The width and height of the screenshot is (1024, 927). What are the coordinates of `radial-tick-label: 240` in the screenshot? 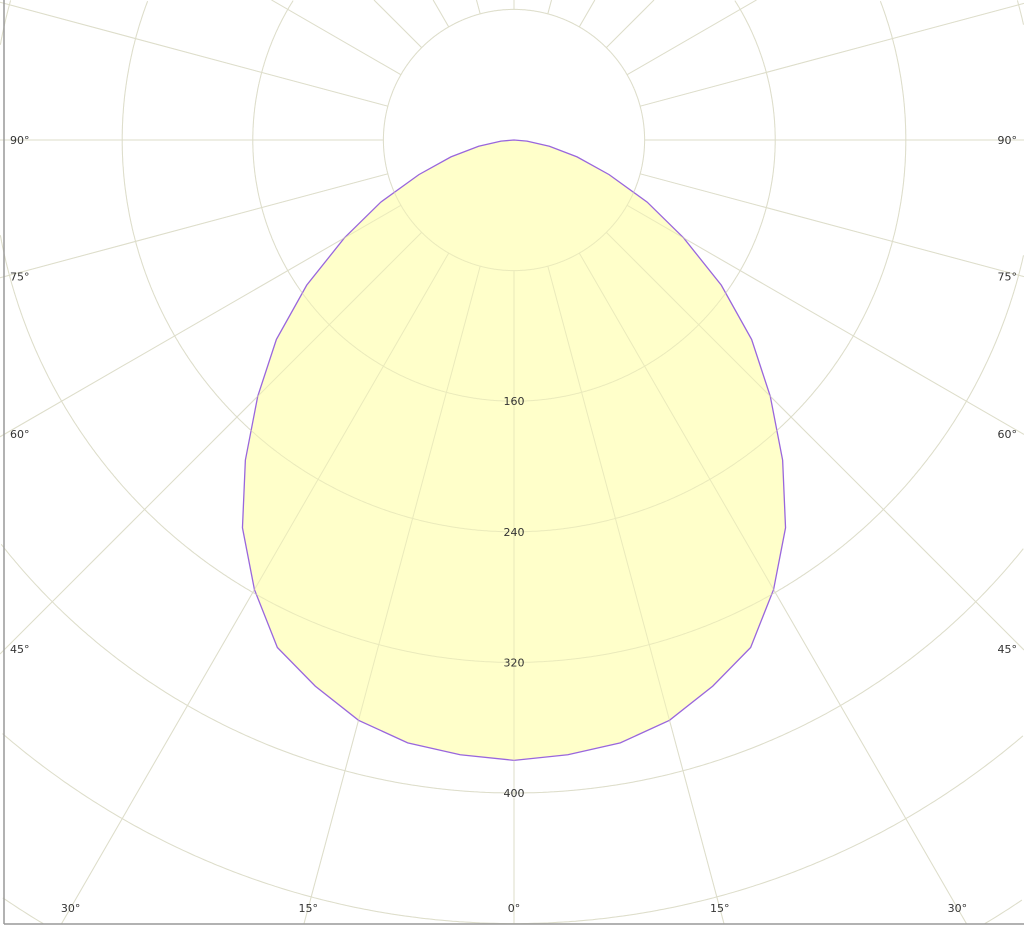 It's located at (514, 532).